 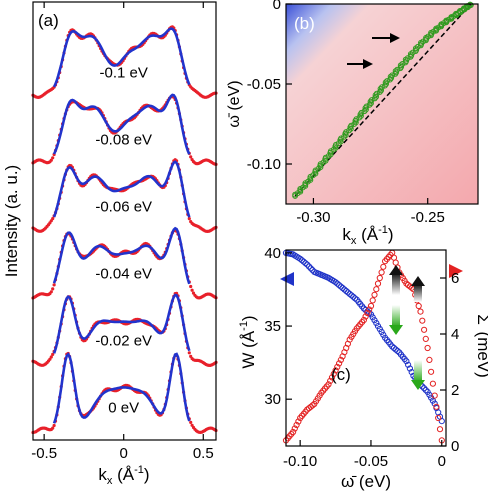 I want to click on panel-a-energy-label: -0.1 eV, so click(x=124, y=73).